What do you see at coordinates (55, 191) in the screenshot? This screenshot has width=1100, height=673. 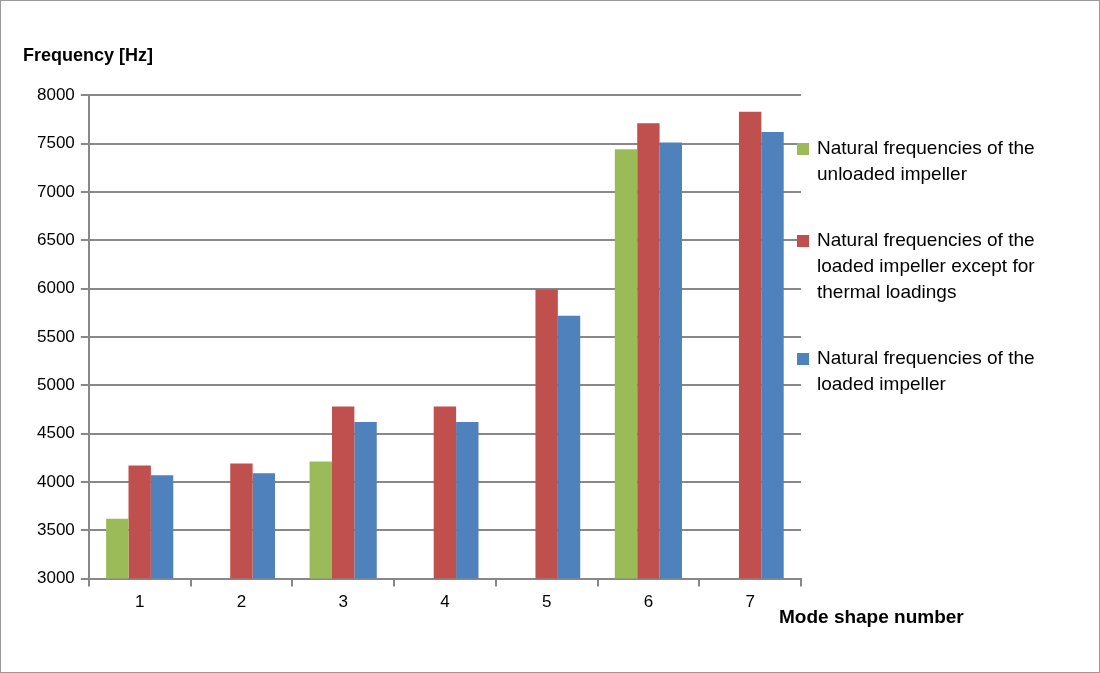 I see `y-tick-label: 7000` at bounding box center [55, 191].